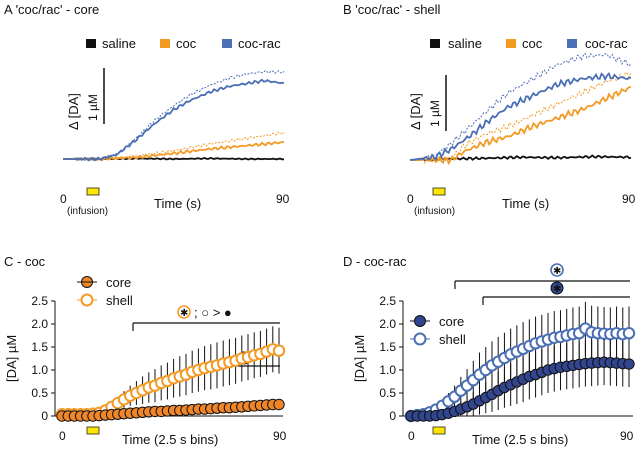 The width and height of the screenshot is (640, 449). Describe the element at coordinates (435, 43) in the screenshot. I see `legend-b-saline-swatch` at that location.